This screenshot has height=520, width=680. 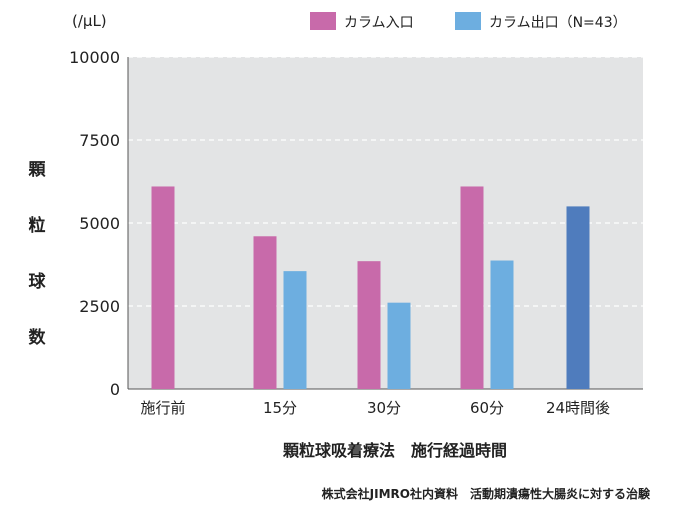 I want to click on y-axis-title-char: 数, so click(x=37, y=338).